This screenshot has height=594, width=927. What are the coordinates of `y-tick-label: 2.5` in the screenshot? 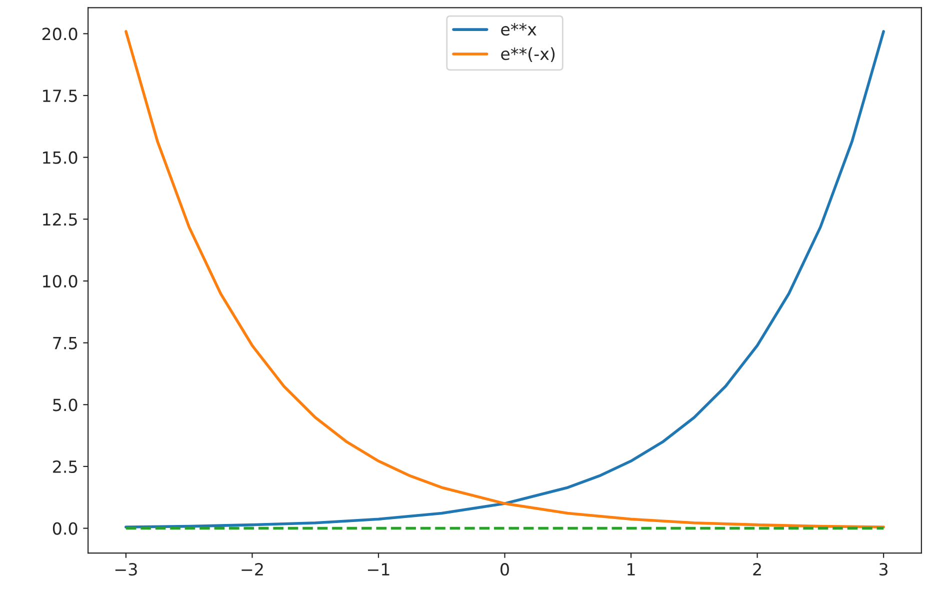 It's located at (65, 467).